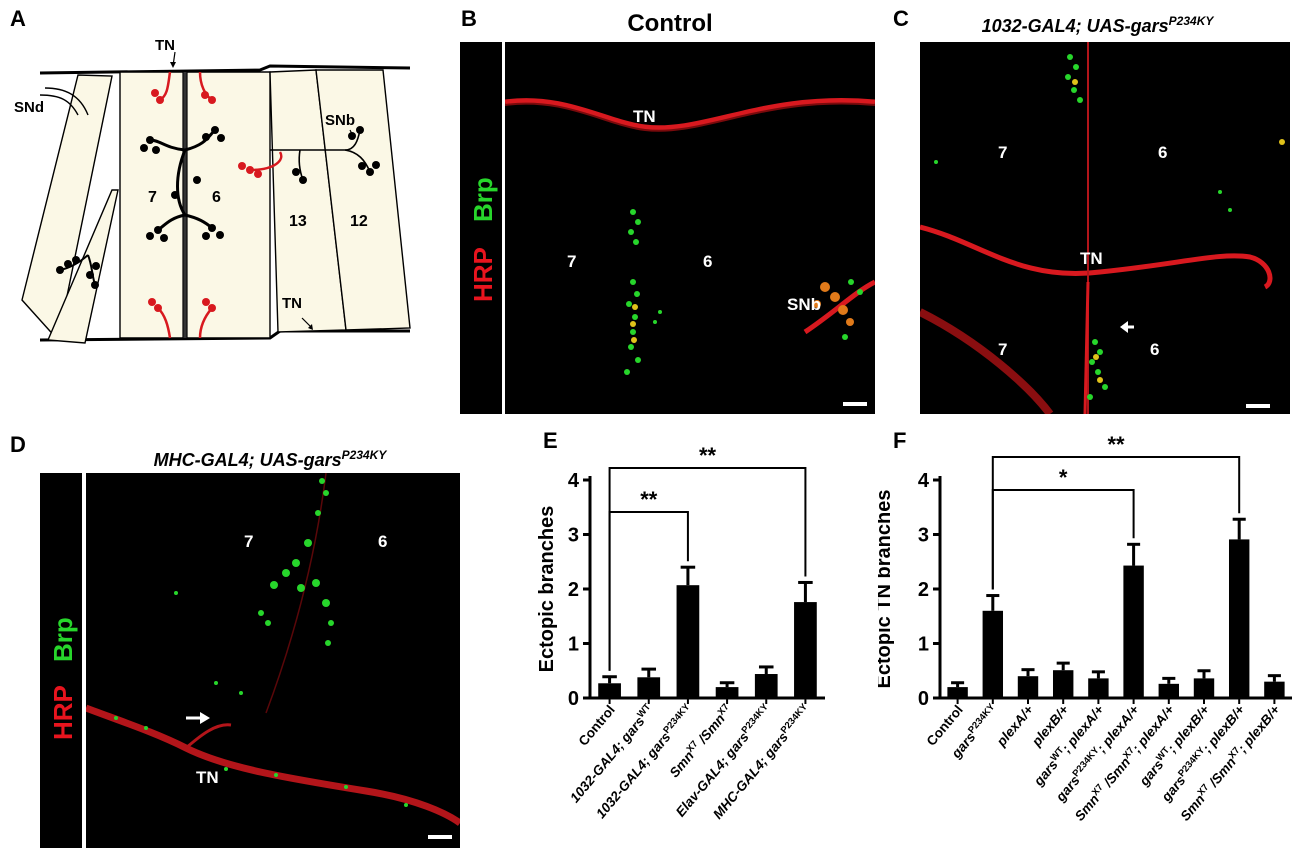  What do you see at coordinates (469, 18) in the screenshot?
I see `panel-letter-b: B` at bounding box center [469, 18].